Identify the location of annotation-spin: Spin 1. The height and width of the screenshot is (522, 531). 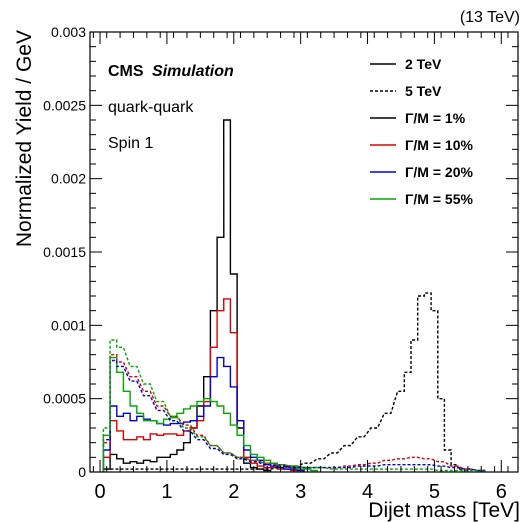
(130, 143).